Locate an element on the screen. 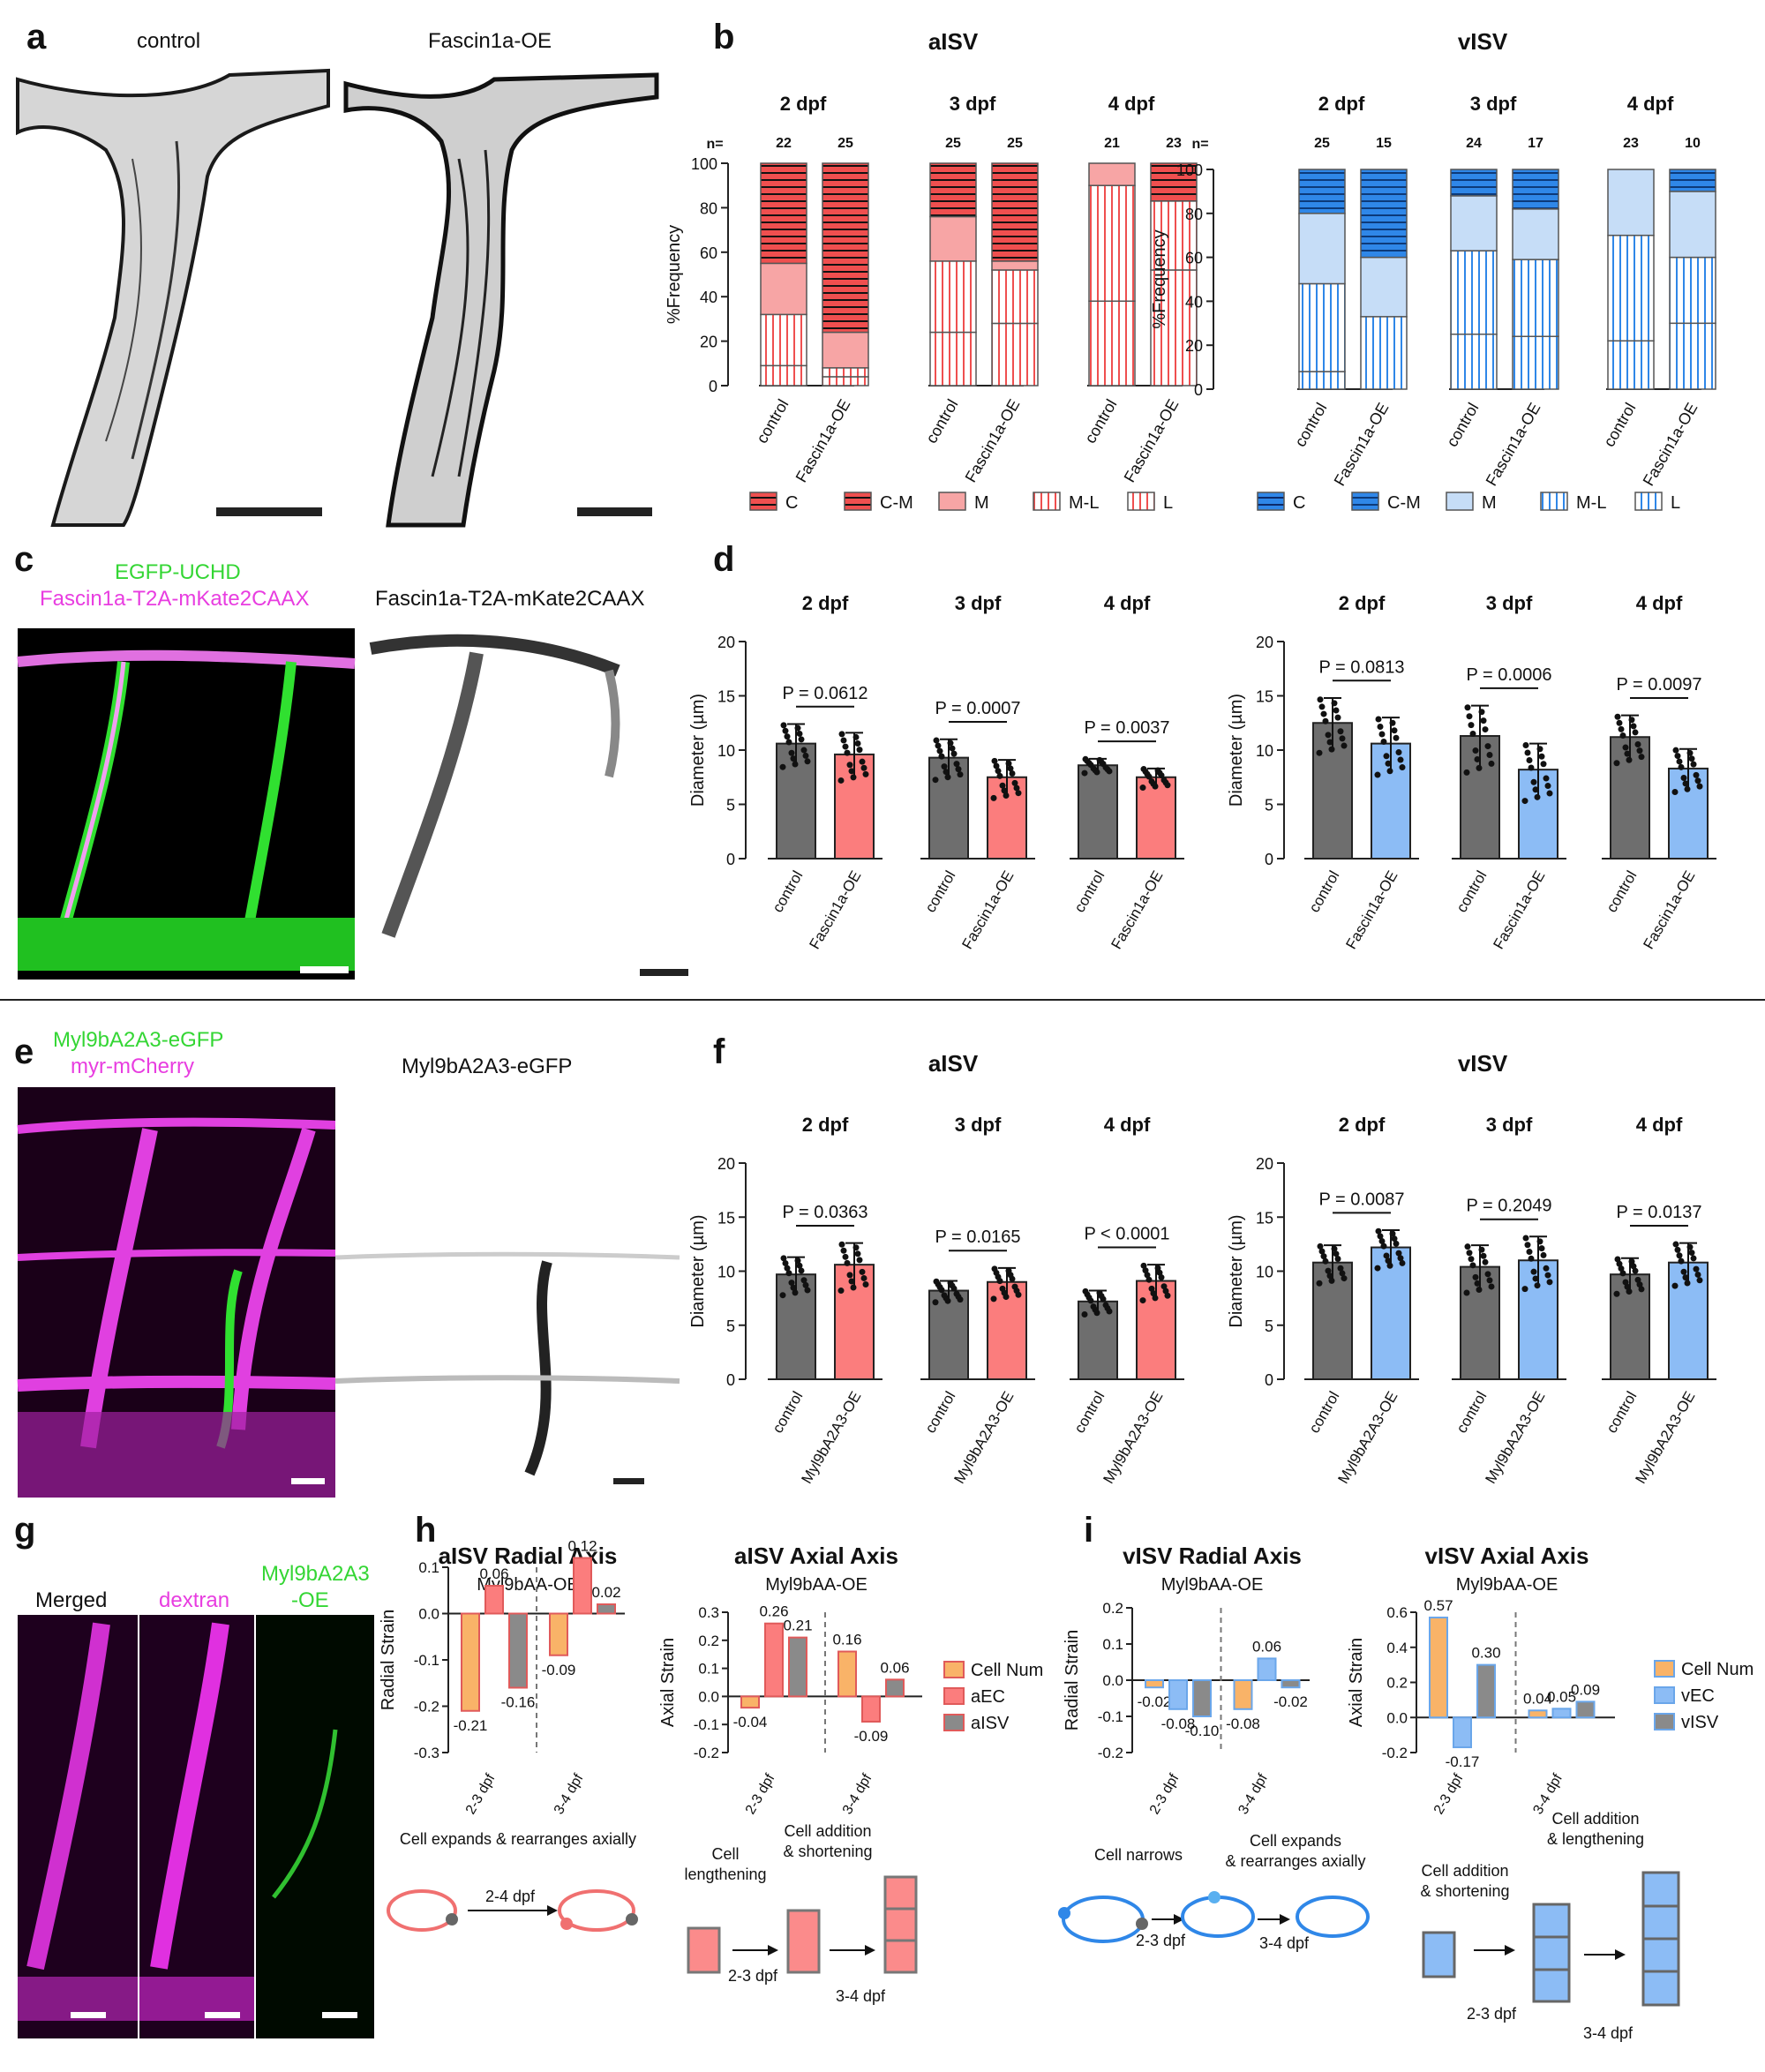 The height and width of the screenshot is (2072, 1765). panel-a-control-title: control is located at coordinates (169, 41).